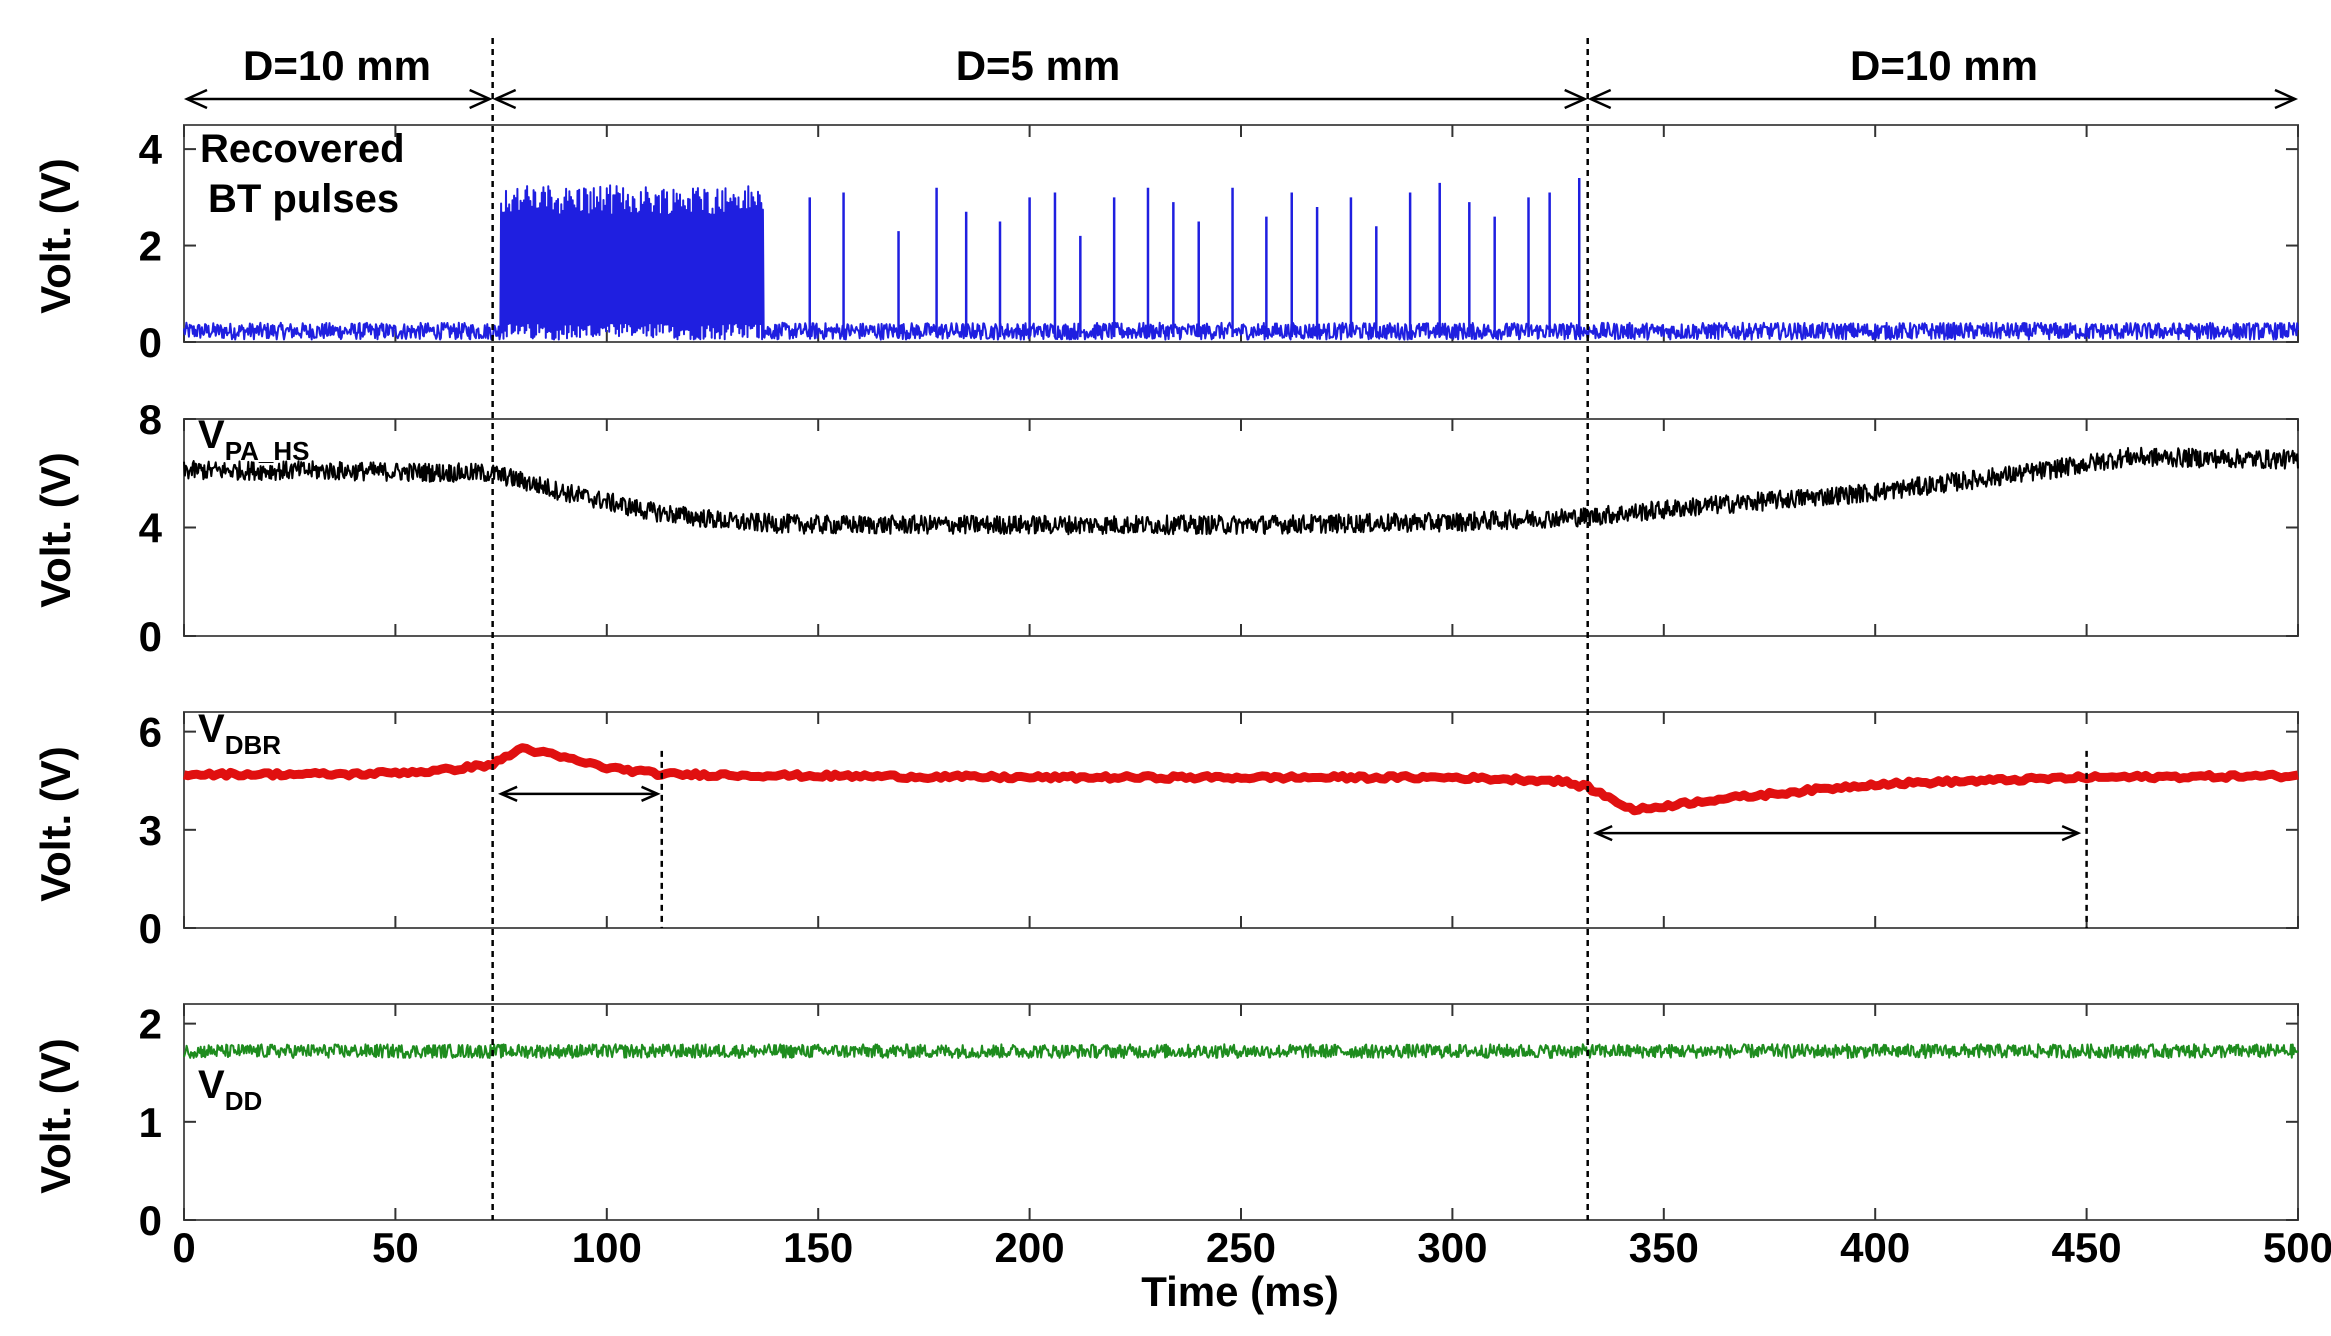 The height and width of the screenshot is (1336, 2331). I want to click on vdbr-trace, so click(1241, 779).